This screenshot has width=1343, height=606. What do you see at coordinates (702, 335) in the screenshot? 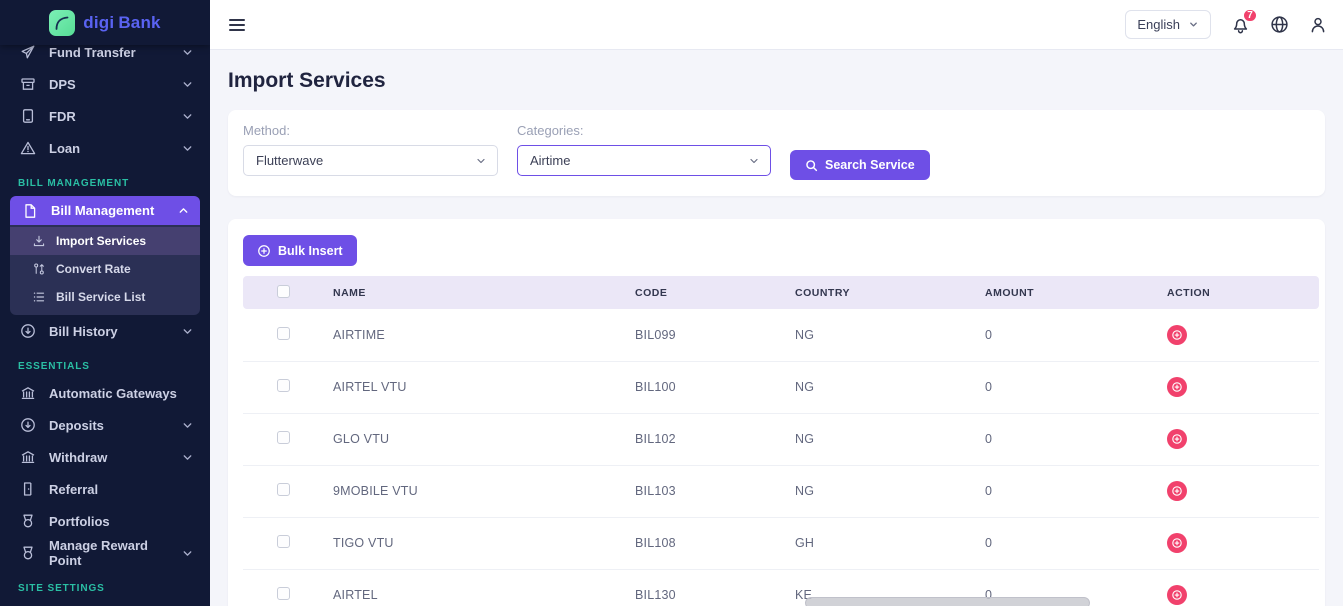
I see `cell-code: BIL099` at bounding box center [702, 335].